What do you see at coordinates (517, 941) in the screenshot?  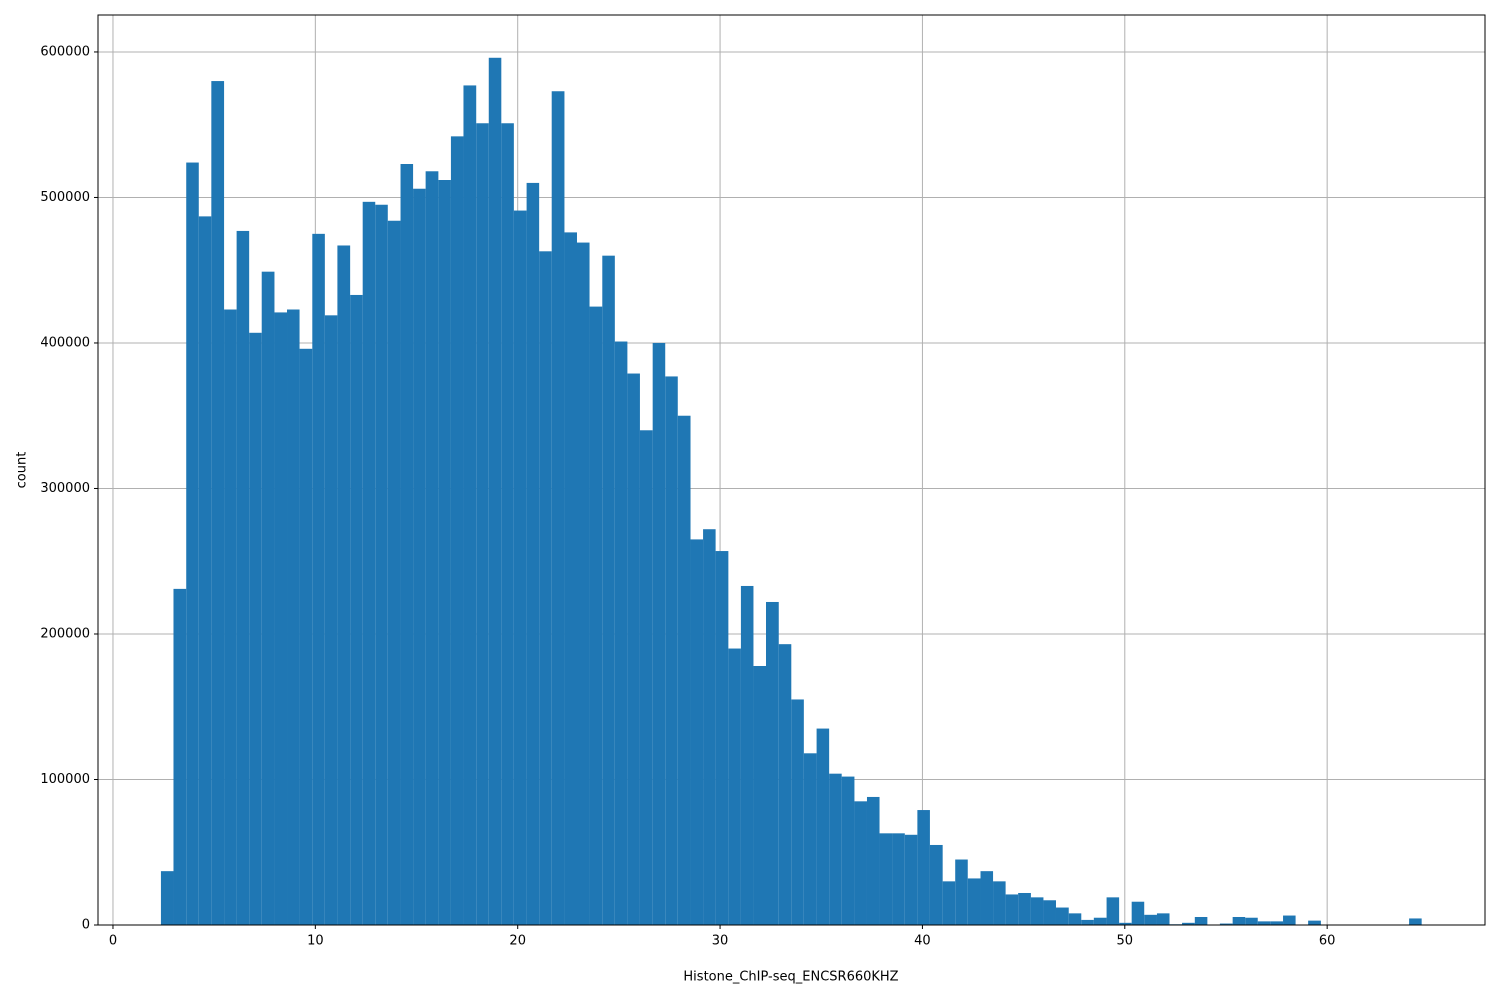 I see `x-tick-label: 20` at bounding box center [517, 941].